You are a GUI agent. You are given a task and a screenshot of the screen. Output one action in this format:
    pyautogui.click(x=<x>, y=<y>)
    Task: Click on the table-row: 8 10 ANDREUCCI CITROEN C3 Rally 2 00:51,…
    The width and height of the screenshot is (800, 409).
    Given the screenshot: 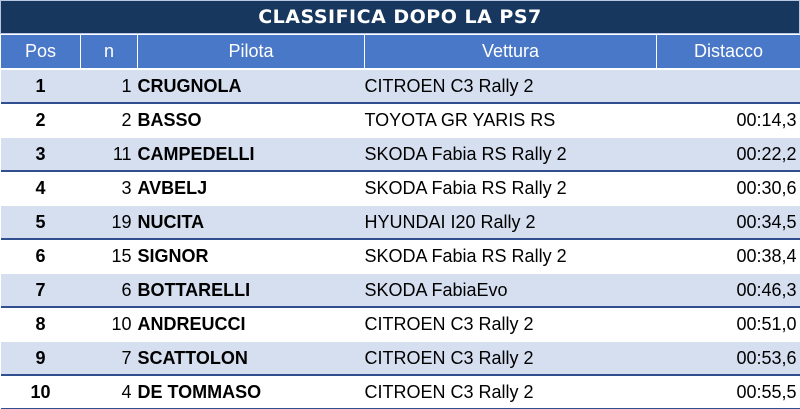 What is the action you would take?
    pyautogui.click(x=400, y=324)
    